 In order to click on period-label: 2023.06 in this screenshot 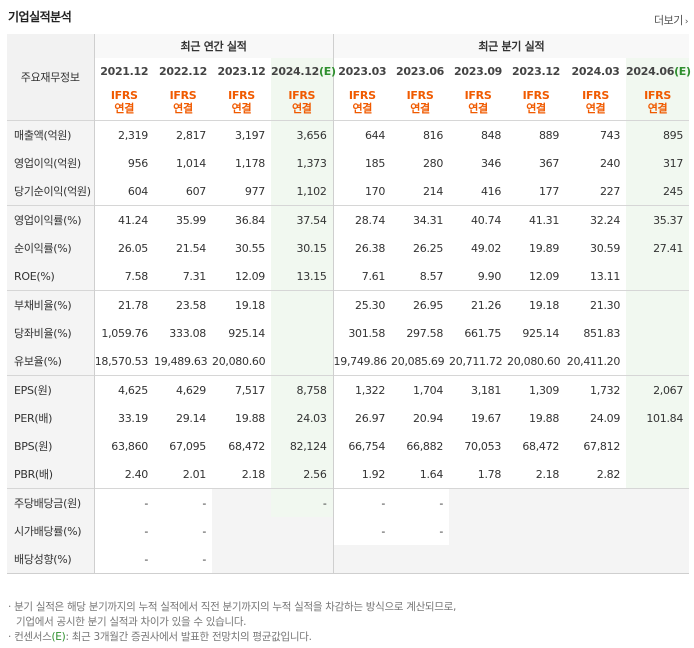, I will do `click(420, 71)`.